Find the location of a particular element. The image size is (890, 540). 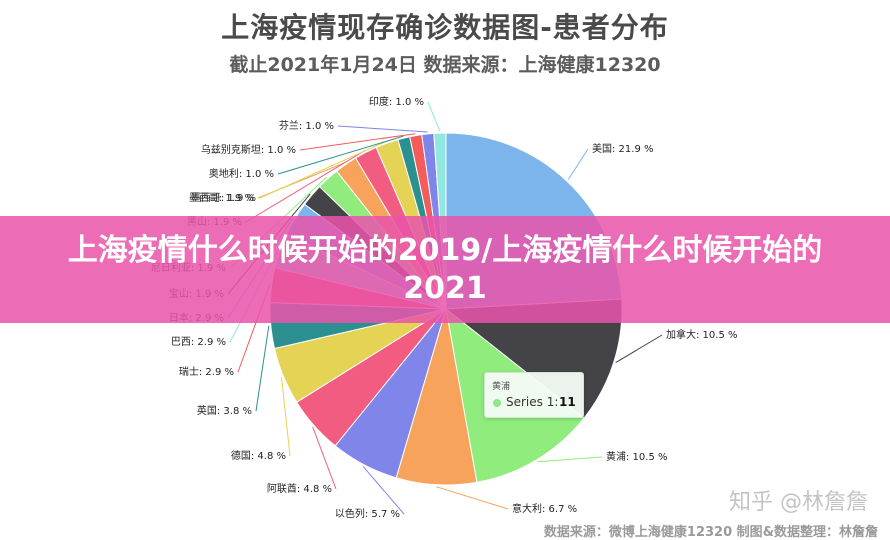

slice-label-15: 墨西哥: 1.9 % is located at coordinates (223, 198).